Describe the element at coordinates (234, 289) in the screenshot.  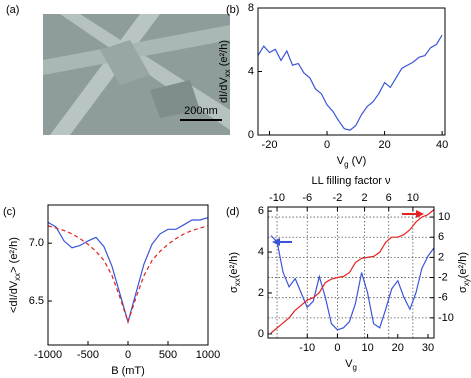
I see `y-axis-label-part: σ` at that location.